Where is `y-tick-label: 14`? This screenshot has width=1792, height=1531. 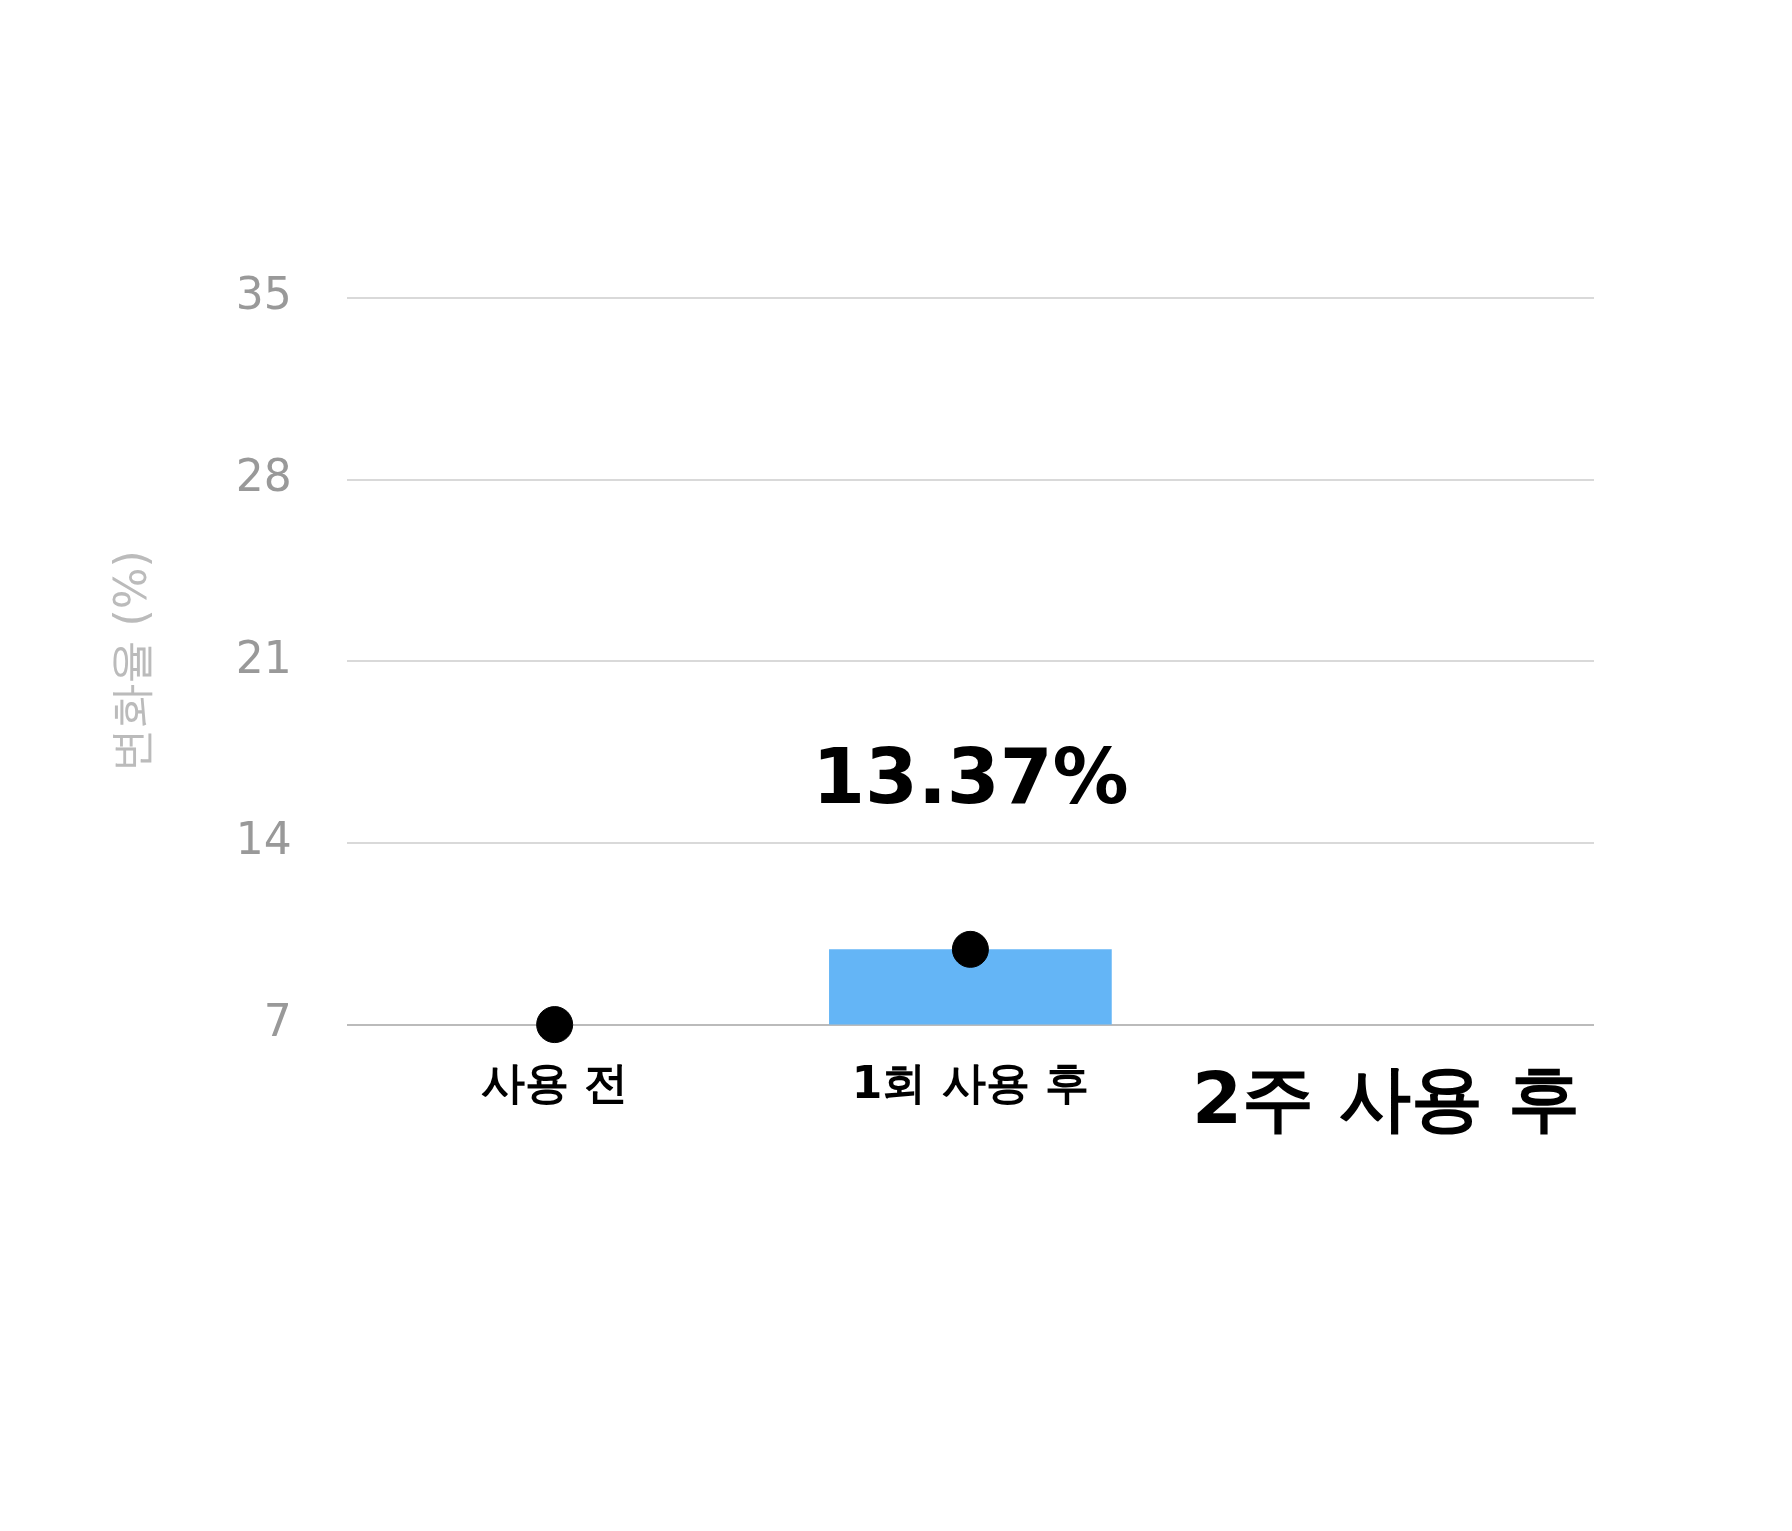 y-tick-label: 14 is located at coordinates (263, 839).